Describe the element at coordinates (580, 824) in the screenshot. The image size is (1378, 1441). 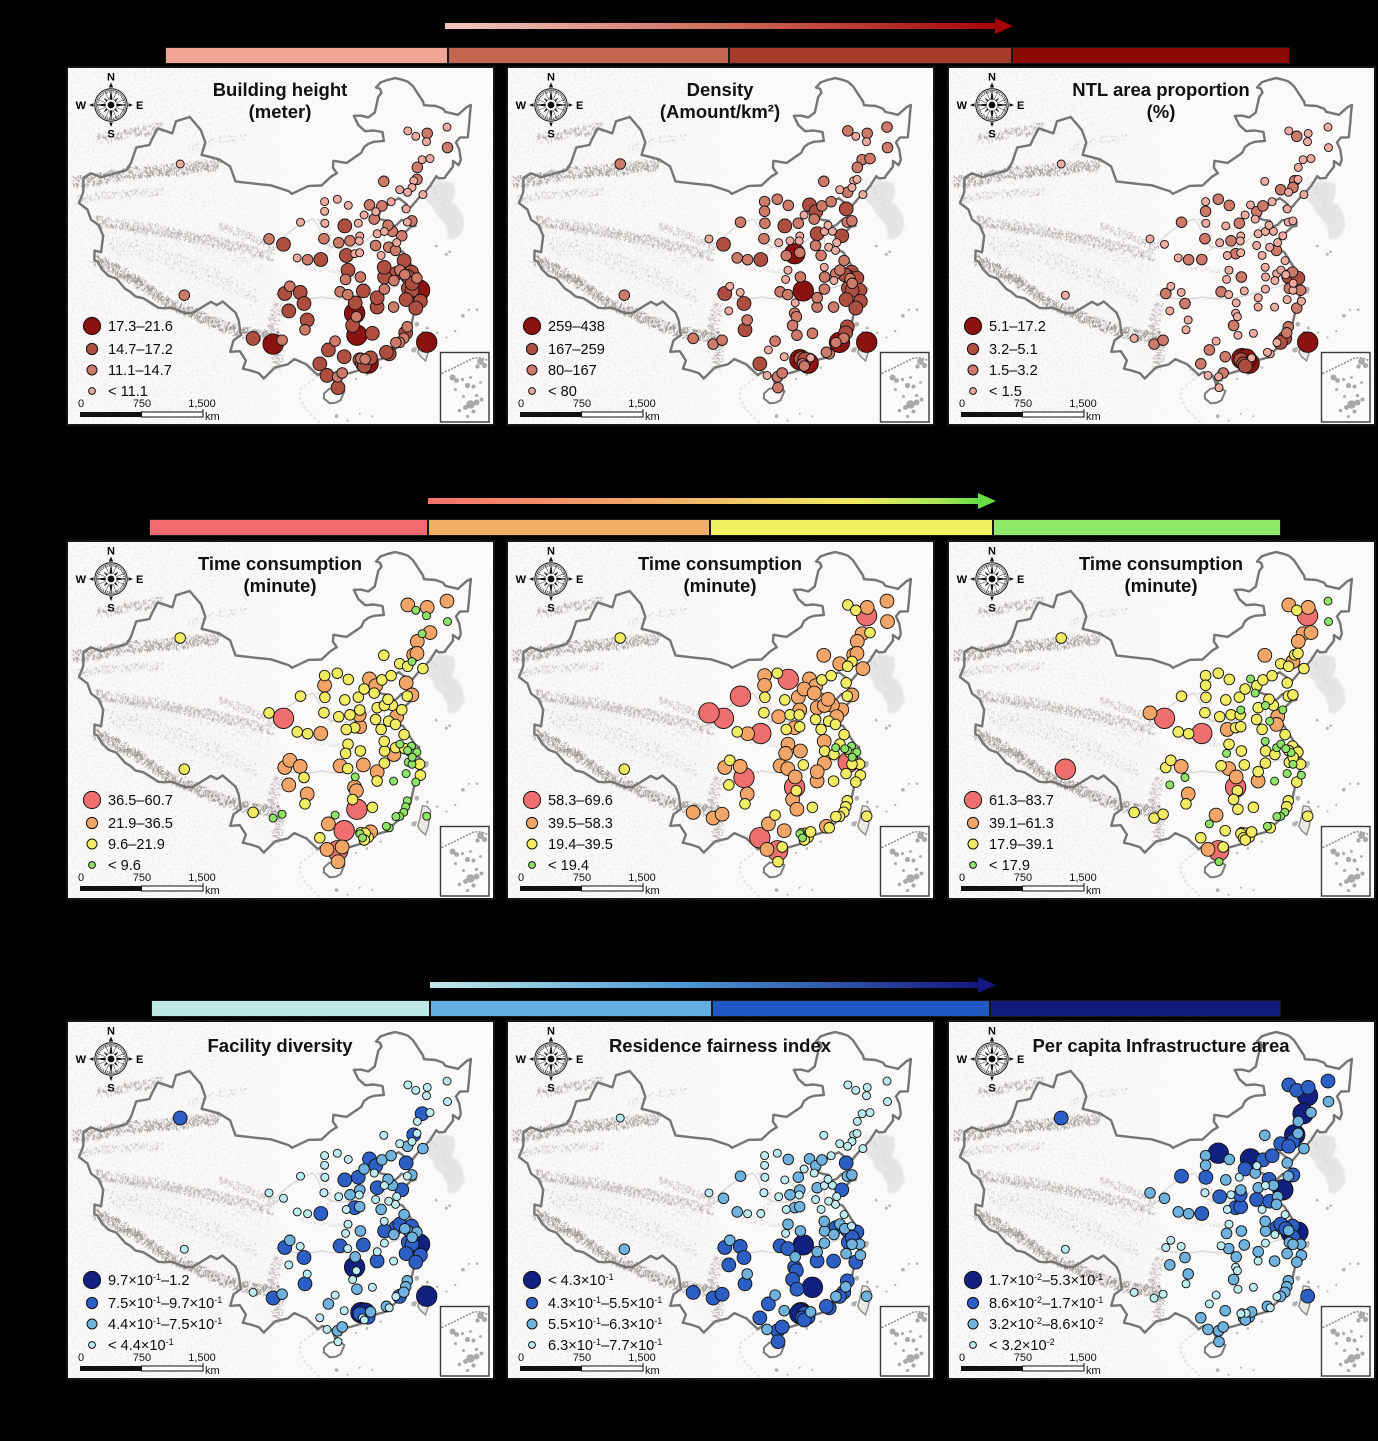
I see `svg-text: 39.5–58.3` at that location.